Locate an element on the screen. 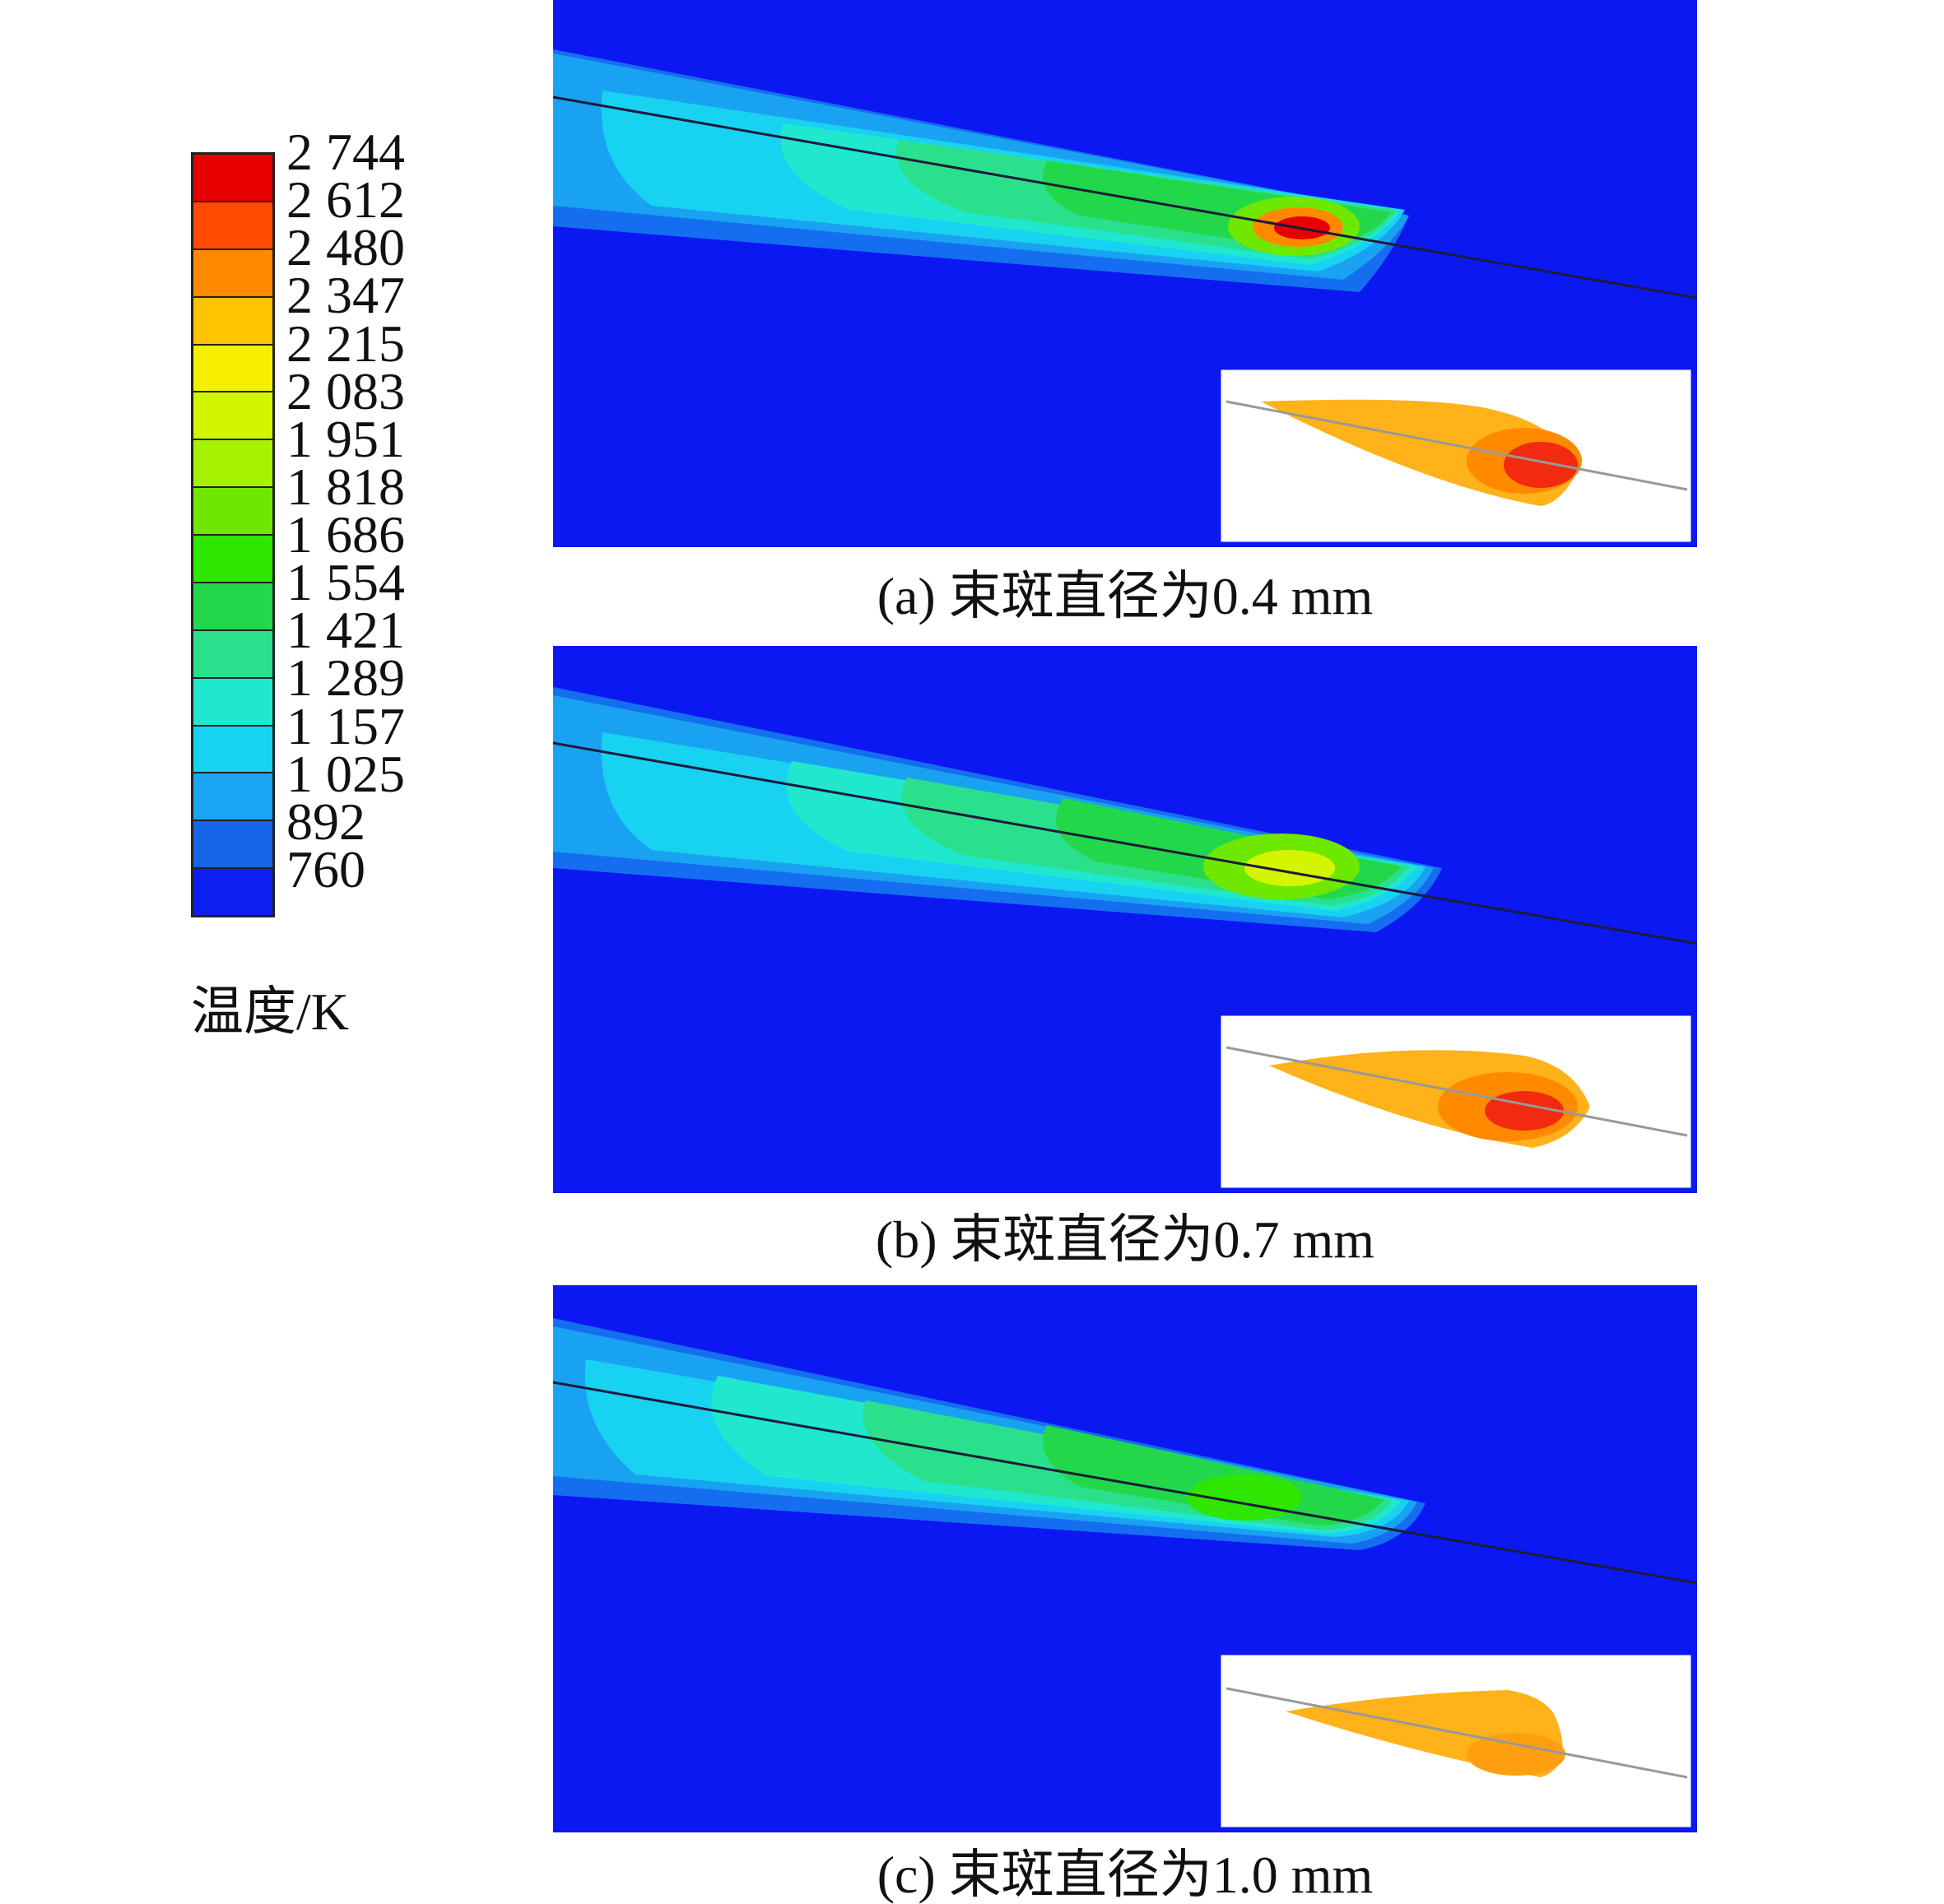 This screenshot has height=1904, width=1944. legend-level-label: 892 is located at coordinates (325, 821).